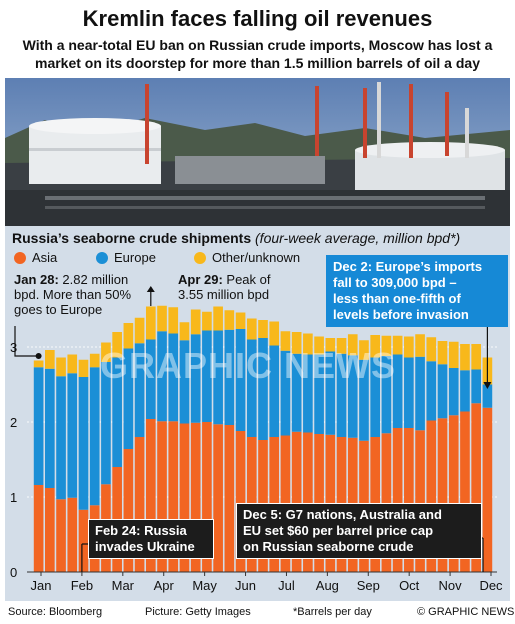 The height and width of the screenshot is (624, 515). What do you see at coordinates (200, 279) in the screenshot?
I see `annotation-apr29-head: Apr 29:` at bounding box center [200, 279].